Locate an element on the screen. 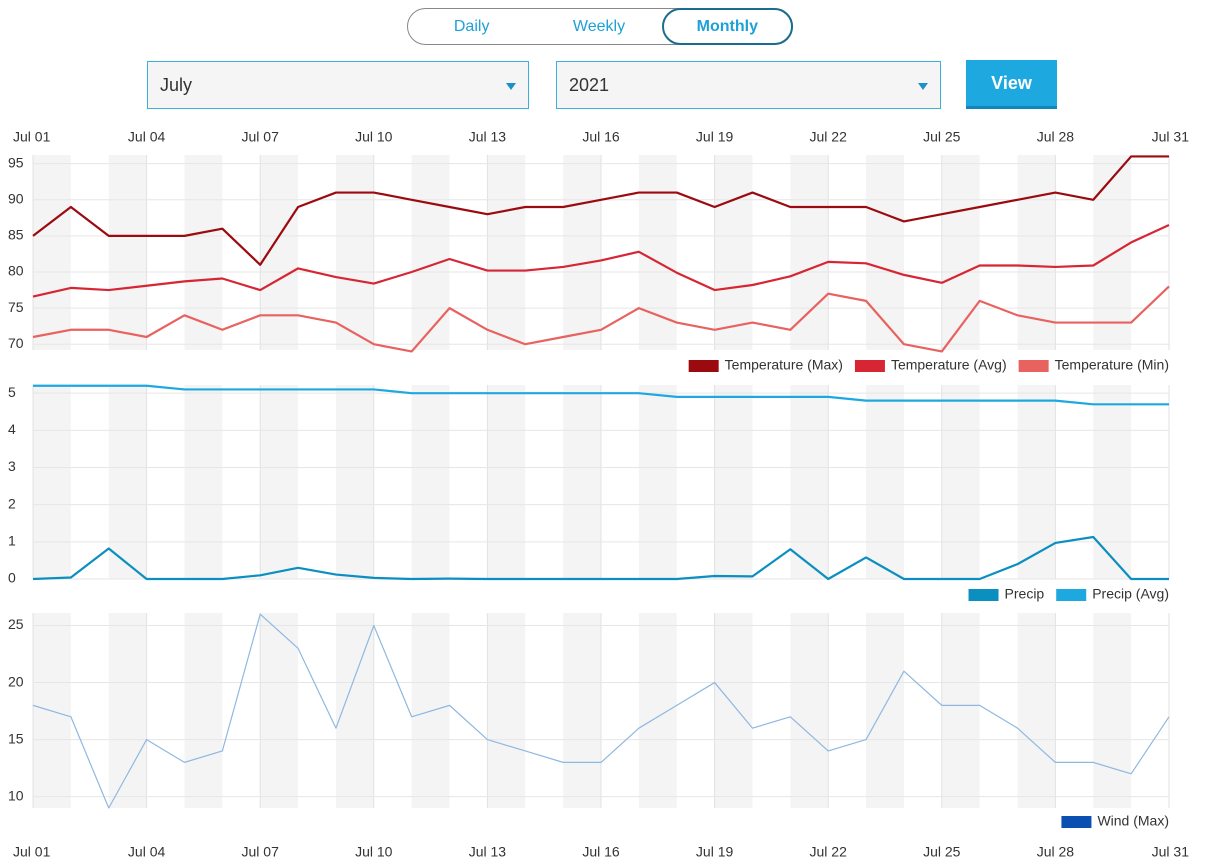  y-tick-label: 15 is located at coordinates (16, 738).